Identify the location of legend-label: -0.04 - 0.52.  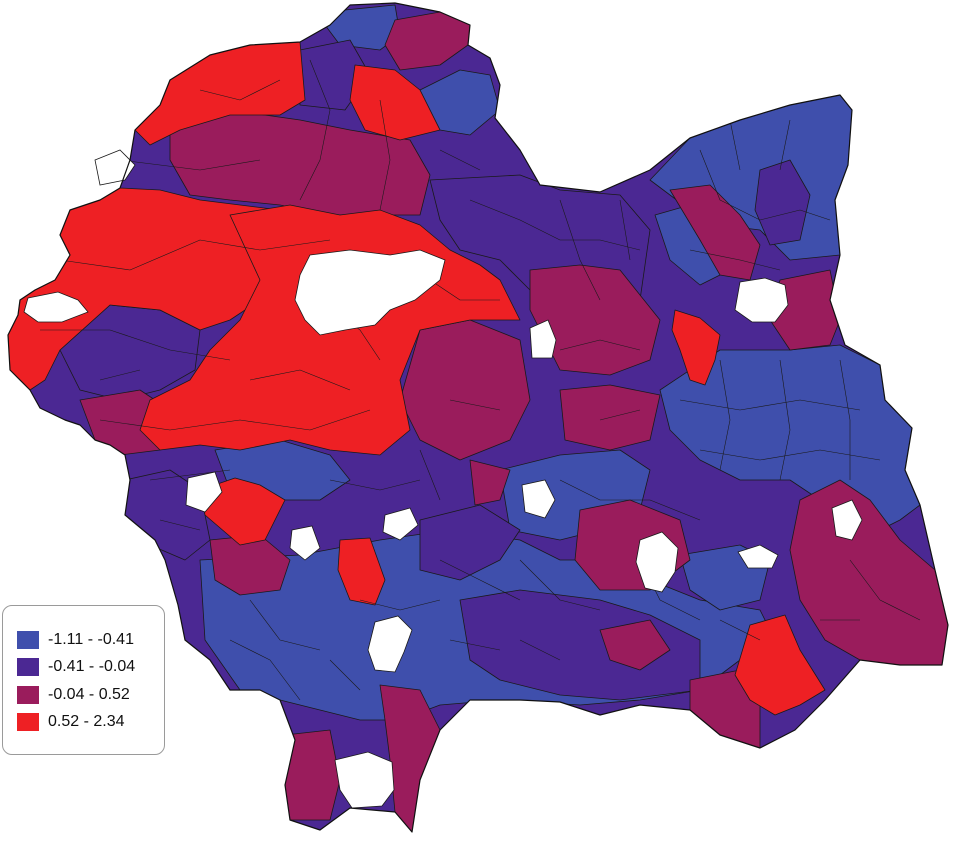
(89, 694).